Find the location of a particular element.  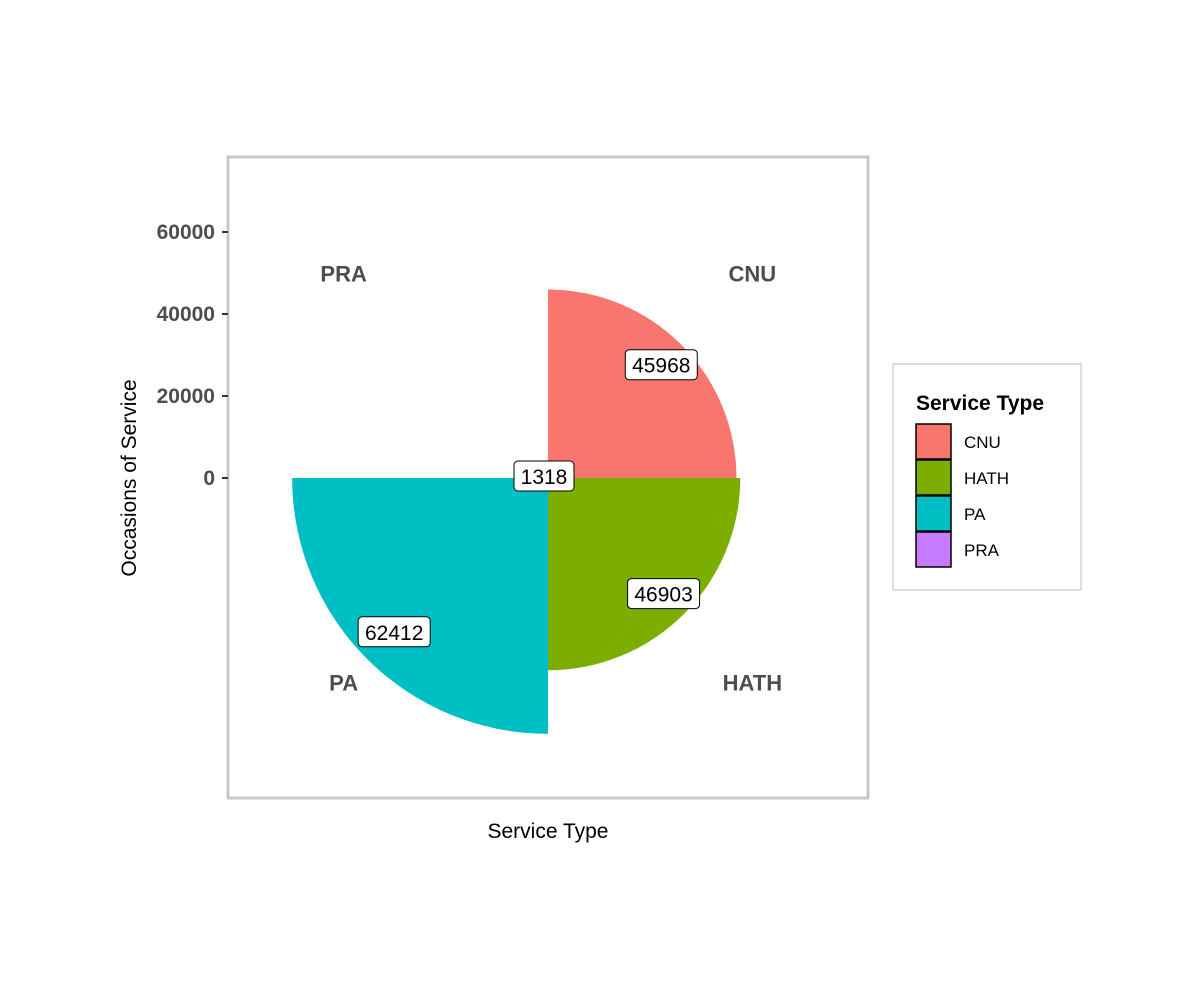

value-label-pa: 62412 is located at coordinates (394, 632).